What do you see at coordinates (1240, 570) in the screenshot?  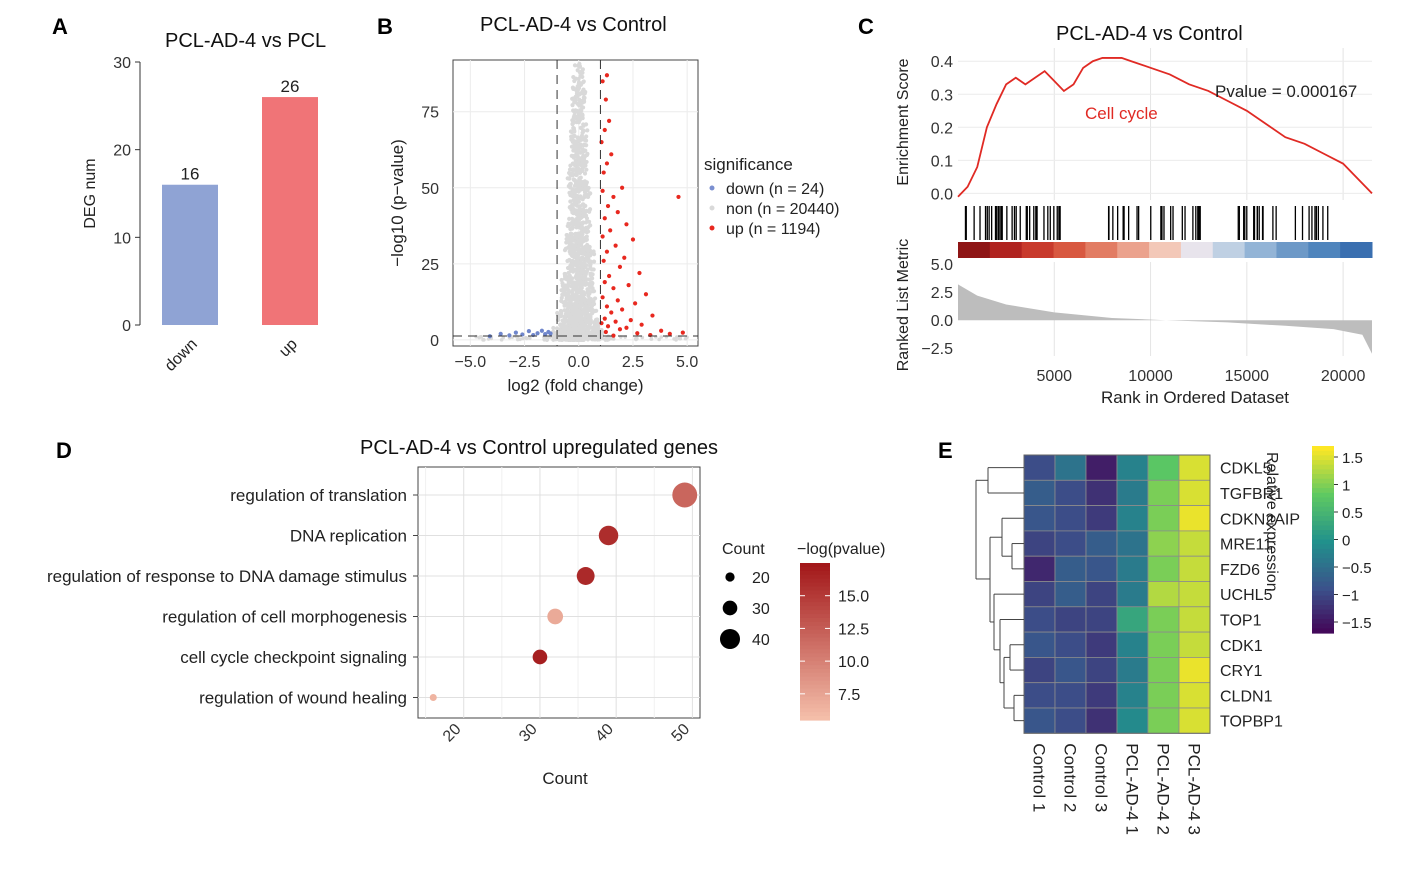 I see `e-row-label: FZD6` at bounding box center [1240, 570].